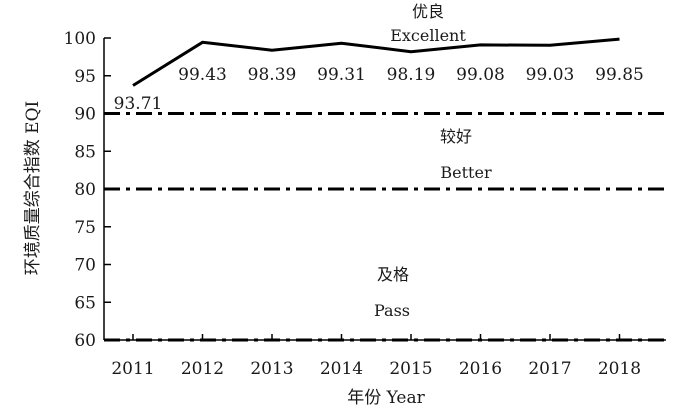  What do you see at coordinates (80, 39) in the screenshot?
I see `y-tick-label: 100` at bounding box center [80, 39].